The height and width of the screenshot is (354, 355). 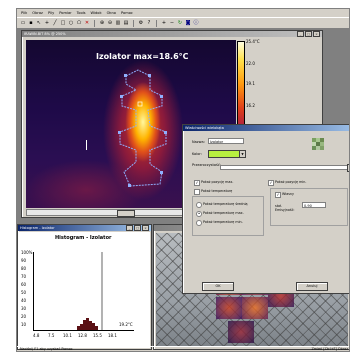 What do you see at coordinates (79, 23) in the screenshot?
I see `polygon-icon: ⬠` at bounding box center [79, 23].